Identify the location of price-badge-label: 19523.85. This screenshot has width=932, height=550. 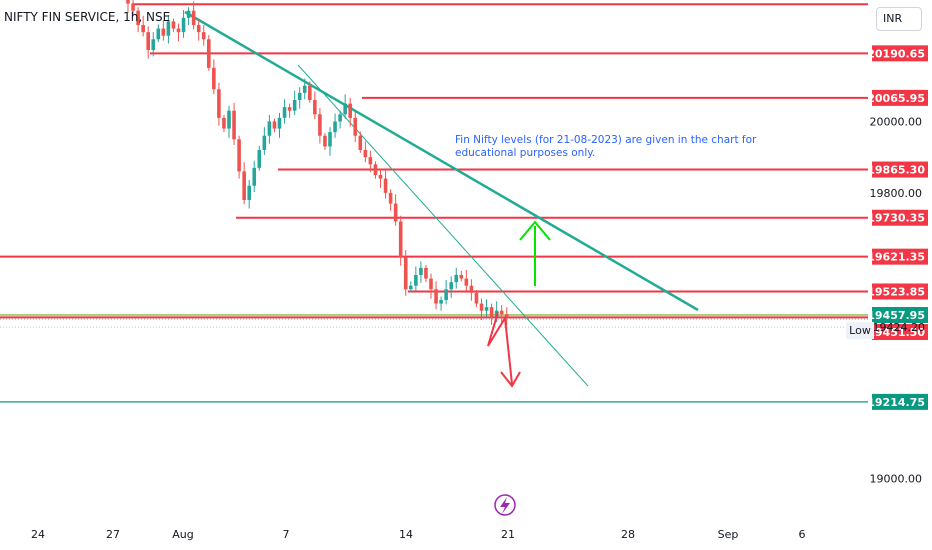
(896, 291).